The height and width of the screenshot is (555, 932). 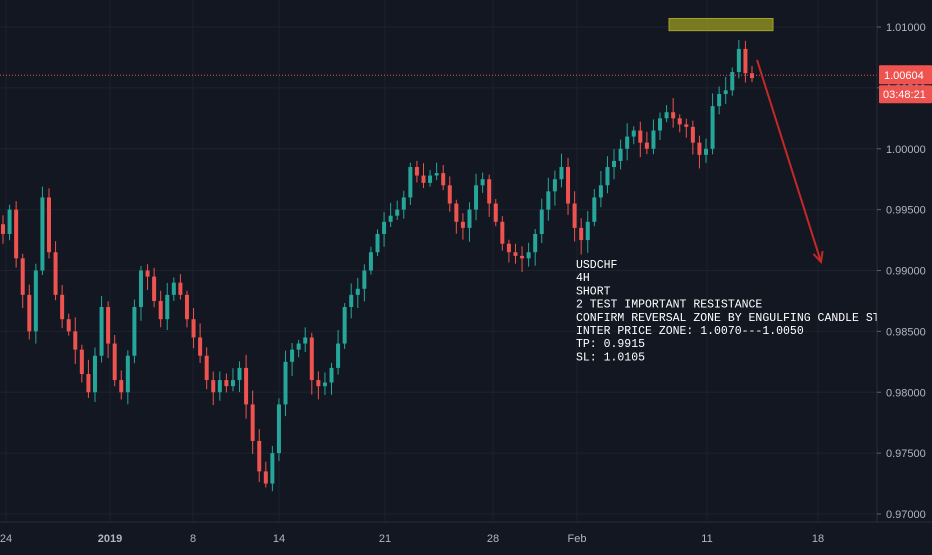 I want to click on time-tick-label: 18, so click(x=818, y=539).